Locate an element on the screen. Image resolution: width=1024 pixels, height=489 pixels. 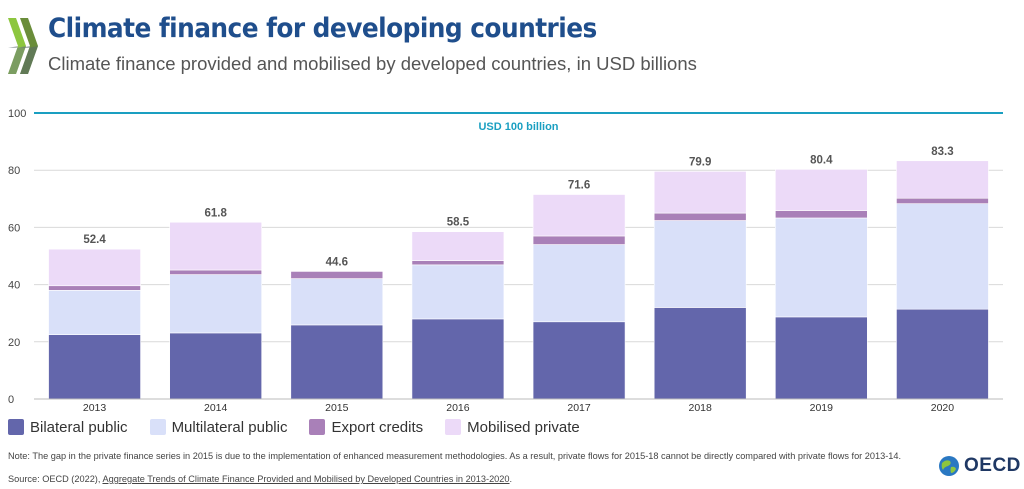
chart-title: Climate finance for developing countries is located at coordinates (322, 28).